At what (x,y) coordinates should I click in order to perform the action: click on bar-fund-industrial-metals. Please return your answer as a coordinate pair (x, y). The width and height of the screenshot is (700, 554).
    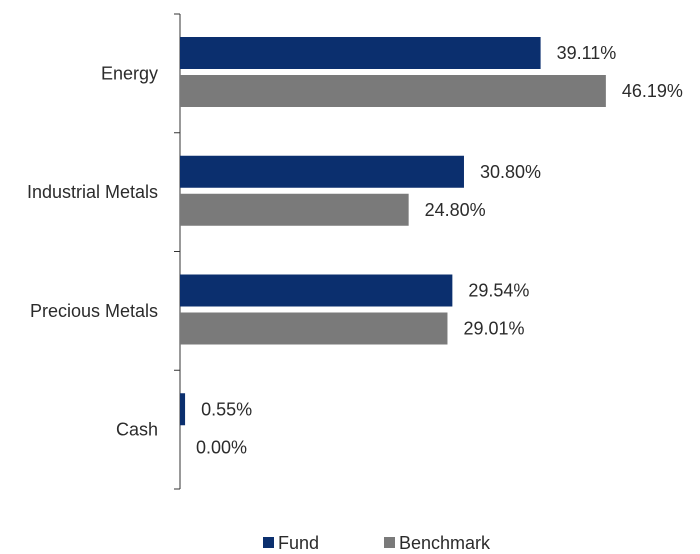
    Looking at the image, I should click on (322, 171).